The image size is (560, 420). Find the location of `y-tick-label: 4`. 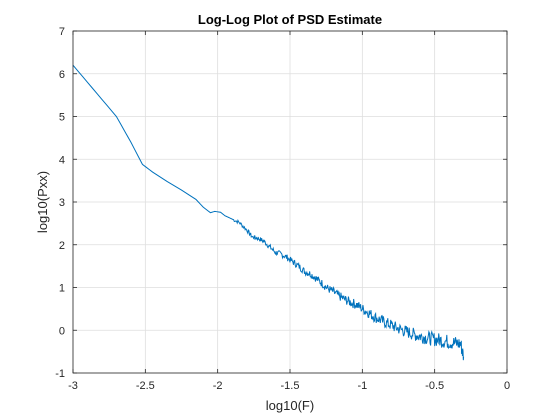

y-tick-label: 4 is located at coordinates (62, 160).